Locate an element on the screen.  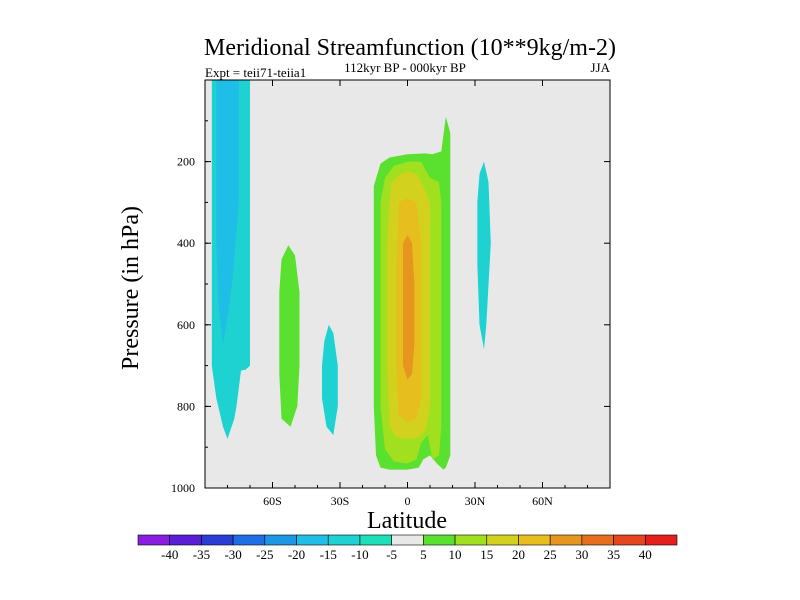
x-tick-label-2: 0 is located at coordinates (408, 501).